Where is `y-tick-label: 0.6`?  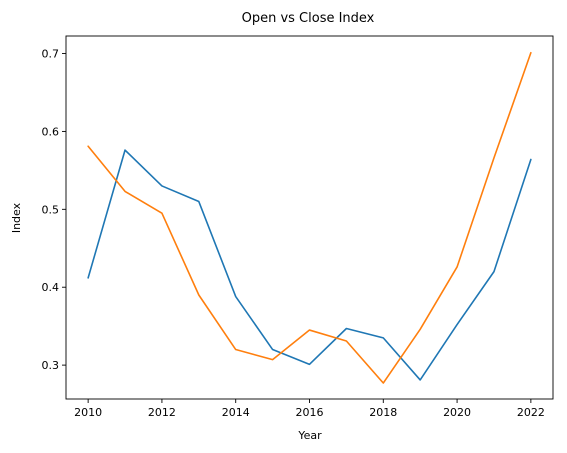
y-tick-label: 0.6 is located at coordinates (51, 131).